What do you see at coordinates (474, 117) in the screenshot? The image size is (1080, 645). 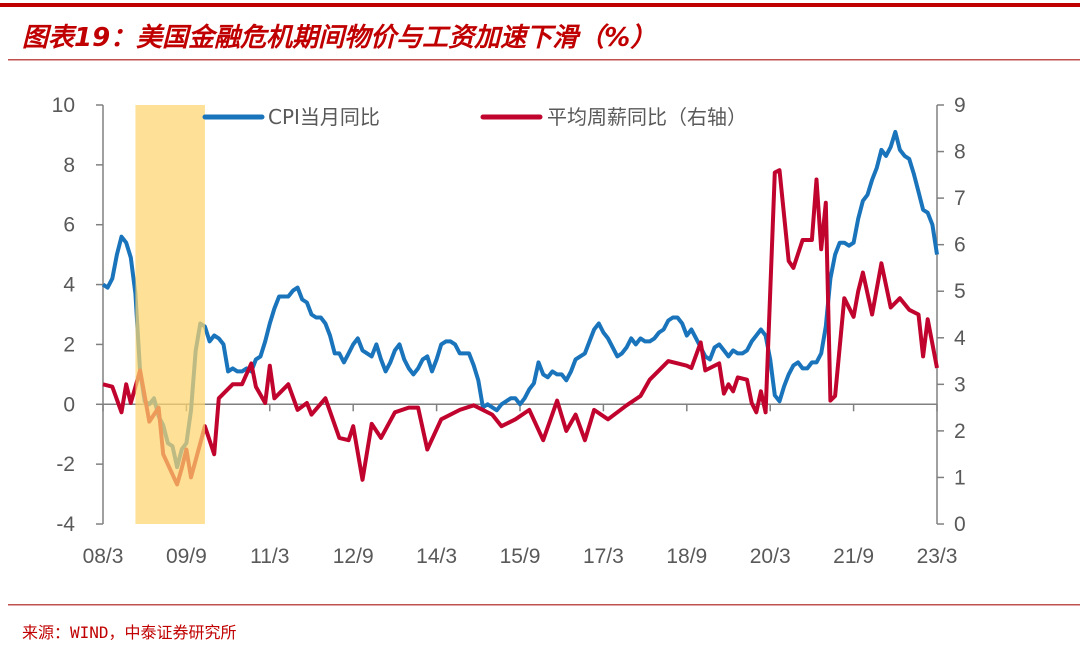 I see `legend: CPI当月同比 平均周薪同比（右轴）` at bounding box center [474, 117].